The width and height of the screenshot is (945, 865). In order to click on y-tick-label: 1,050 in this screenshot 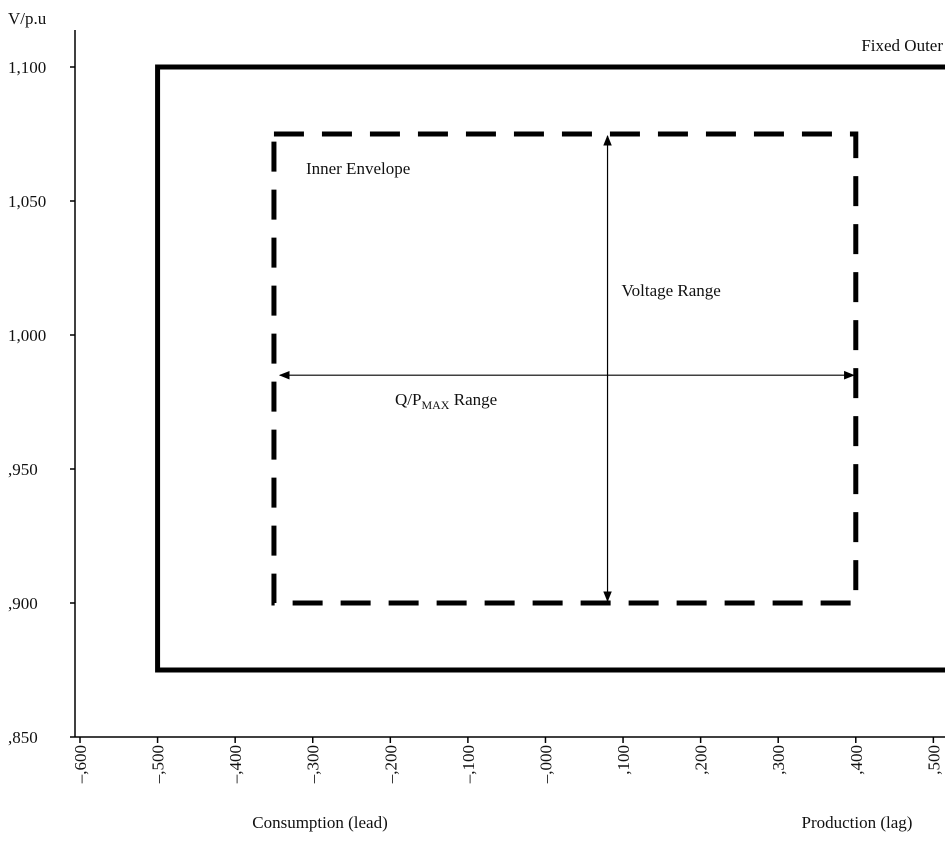, I will do `click(27, 201)`.